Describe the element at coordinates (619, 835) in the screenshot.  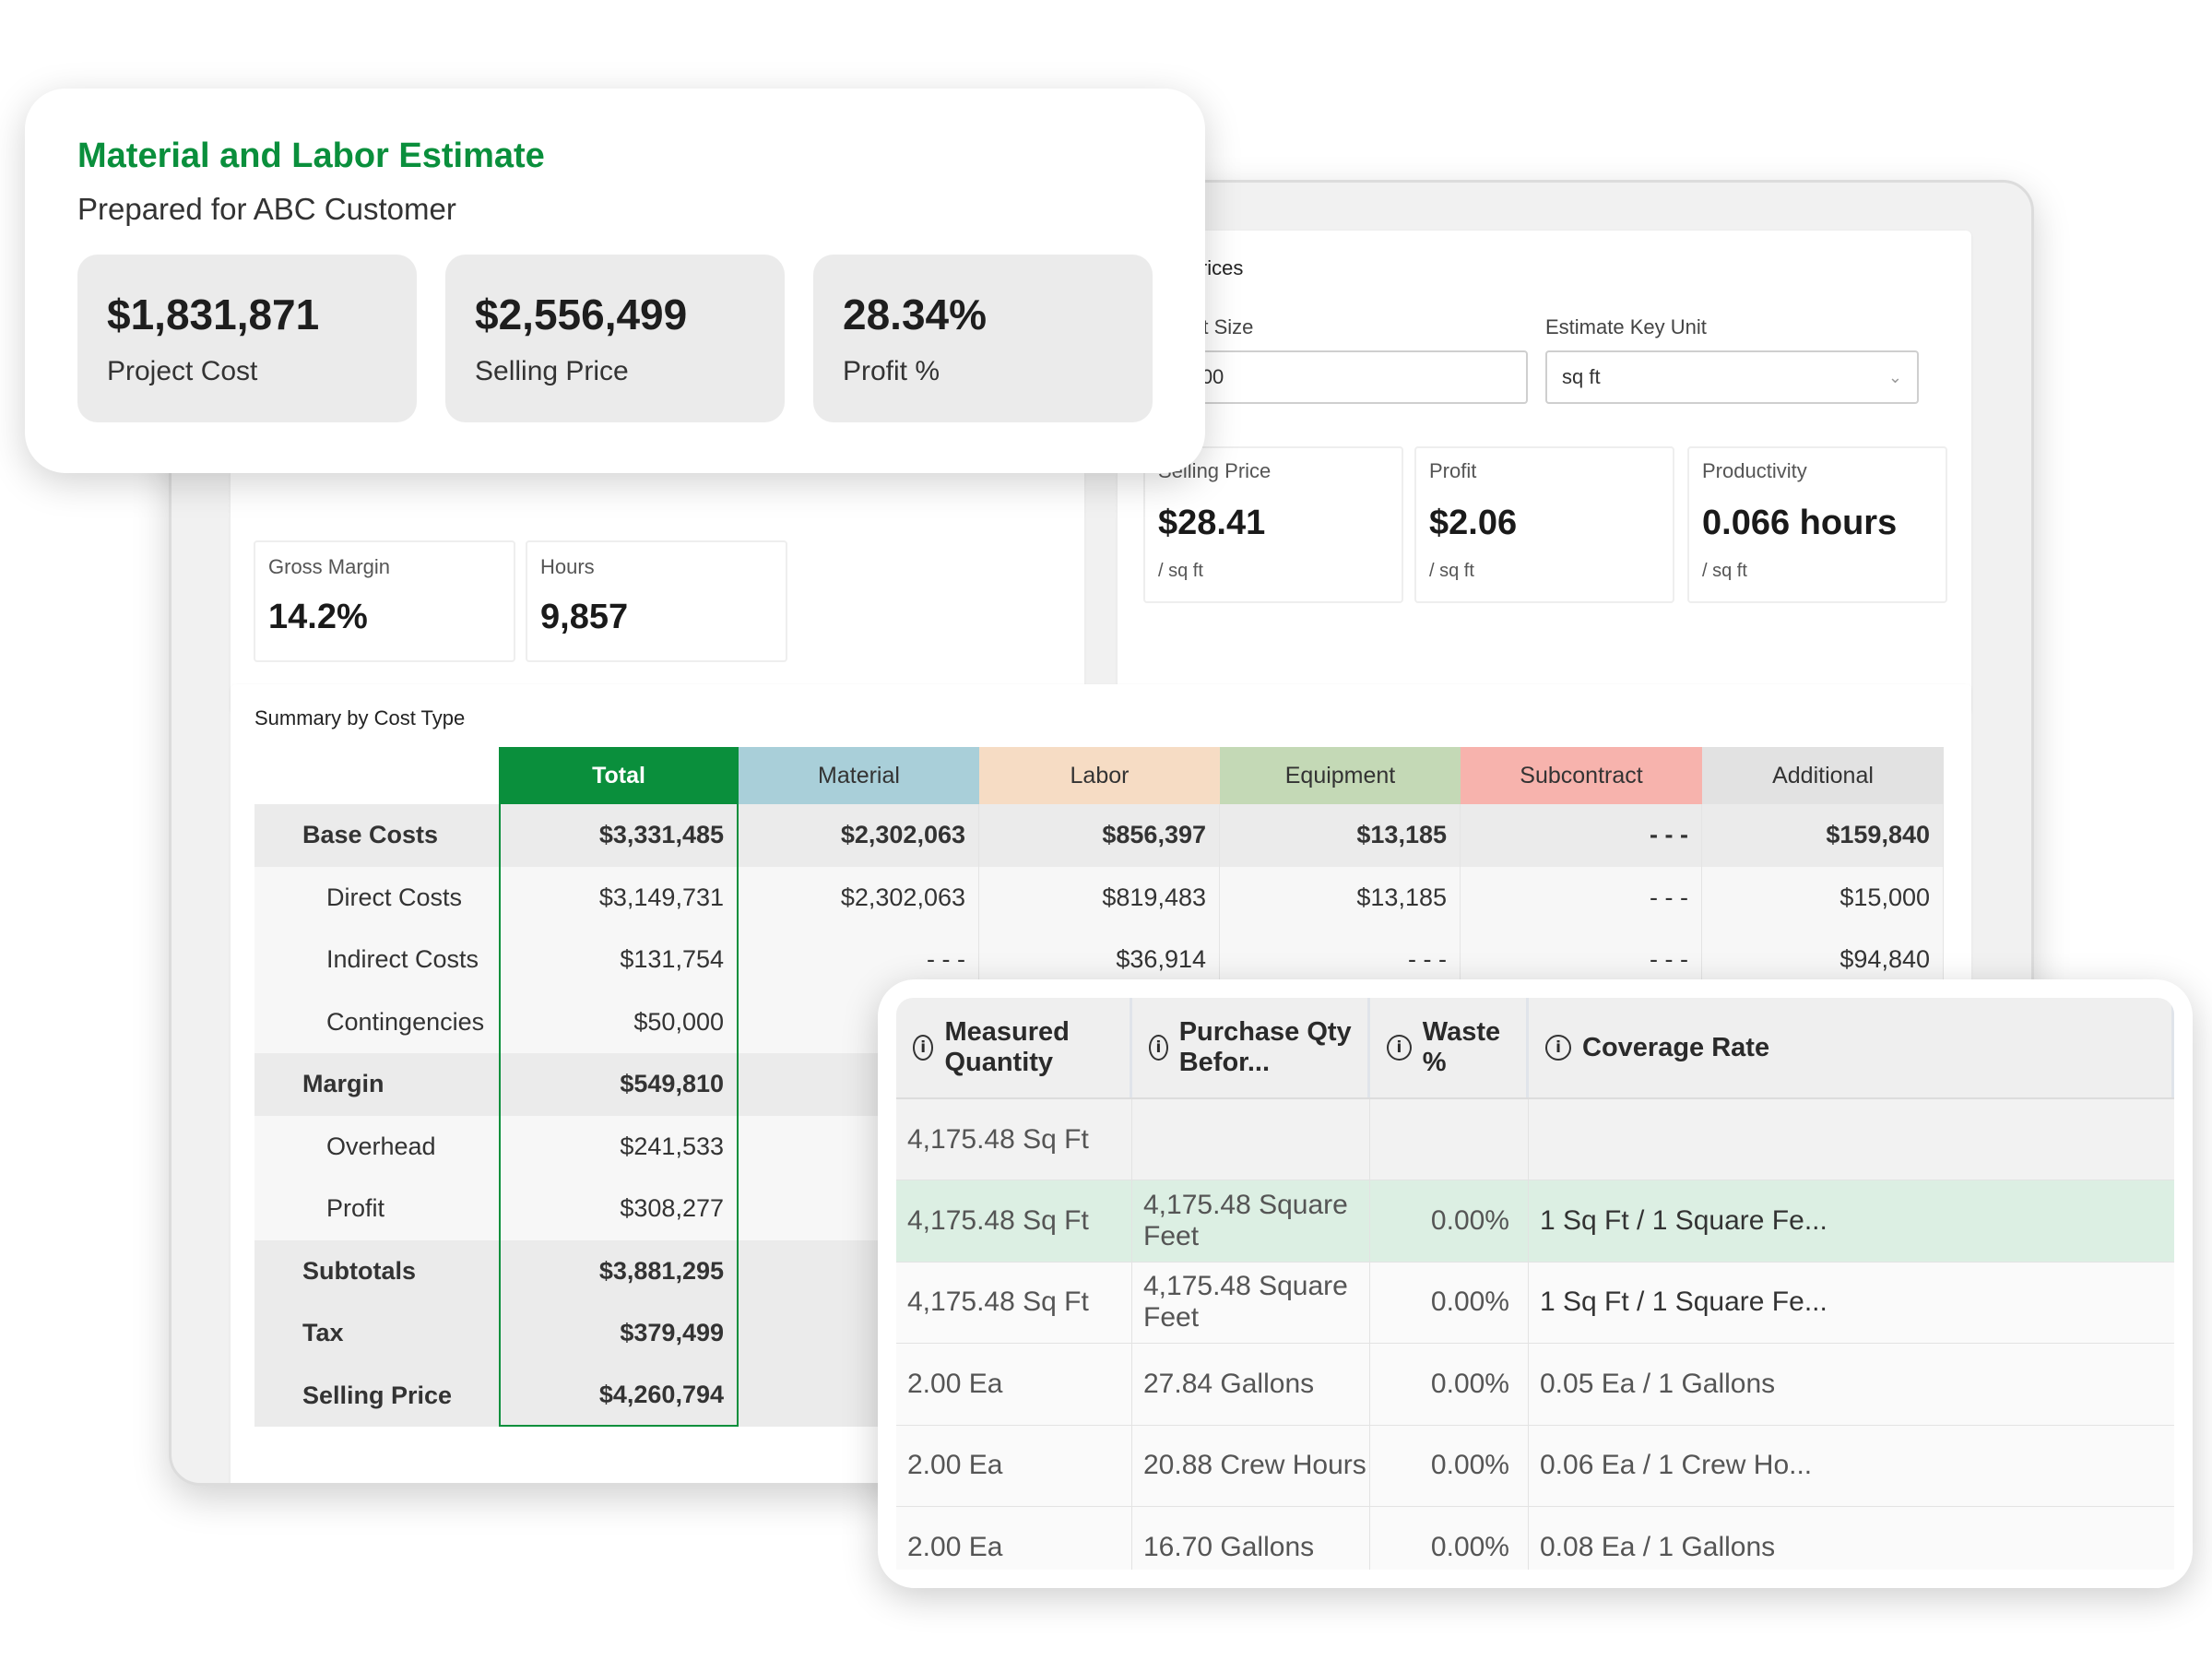
I see `cell-total: $3,331,485` at that location.